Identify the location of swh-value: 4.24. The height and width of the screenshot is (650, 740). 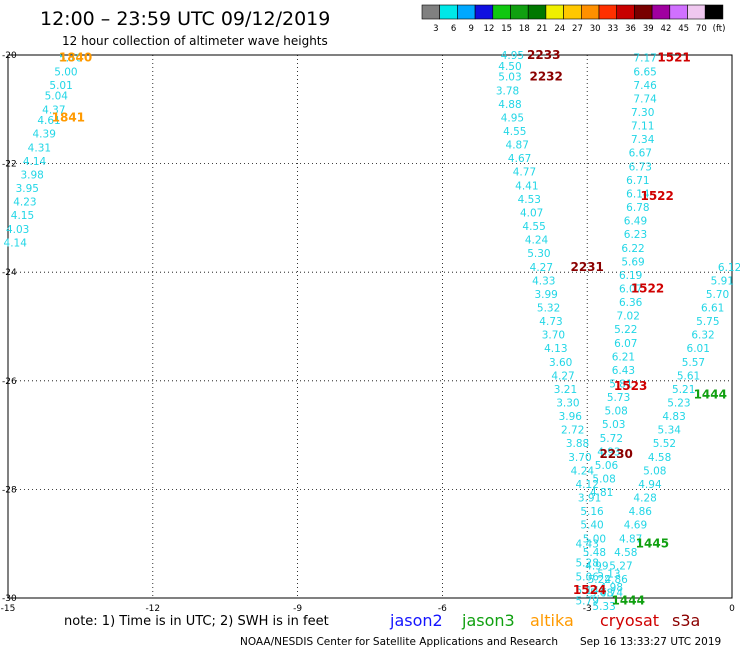
(537, 241).